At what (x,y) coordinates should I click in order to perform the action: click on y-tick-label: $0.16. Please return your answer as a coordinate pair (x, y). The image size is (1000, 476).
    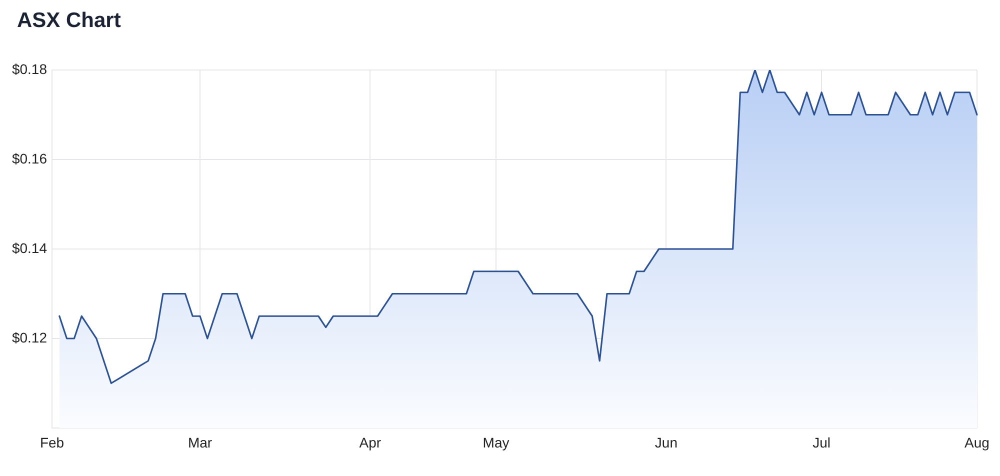
    Looking at the image, I should click on (30, 158).